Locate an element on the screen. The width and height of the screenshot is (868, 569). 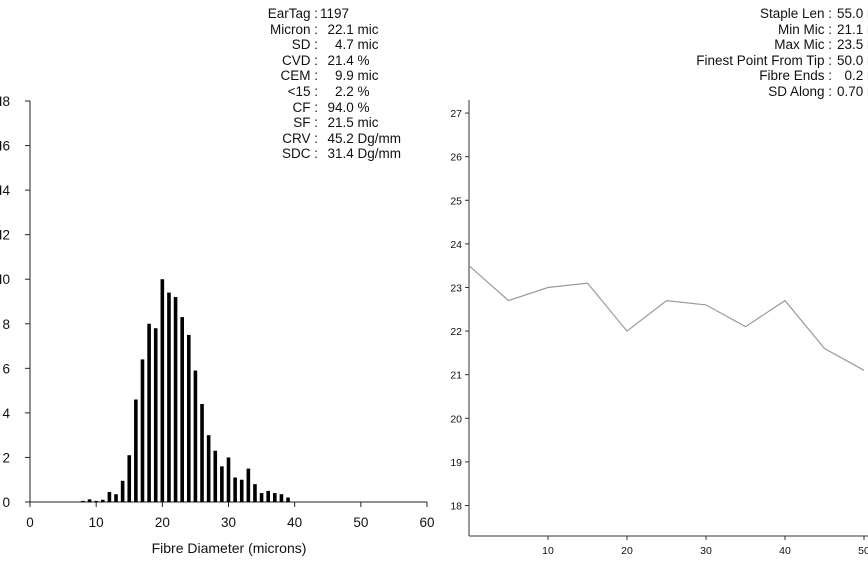
hist-x-tick-label: 40 is located at coordinates (294, 522).